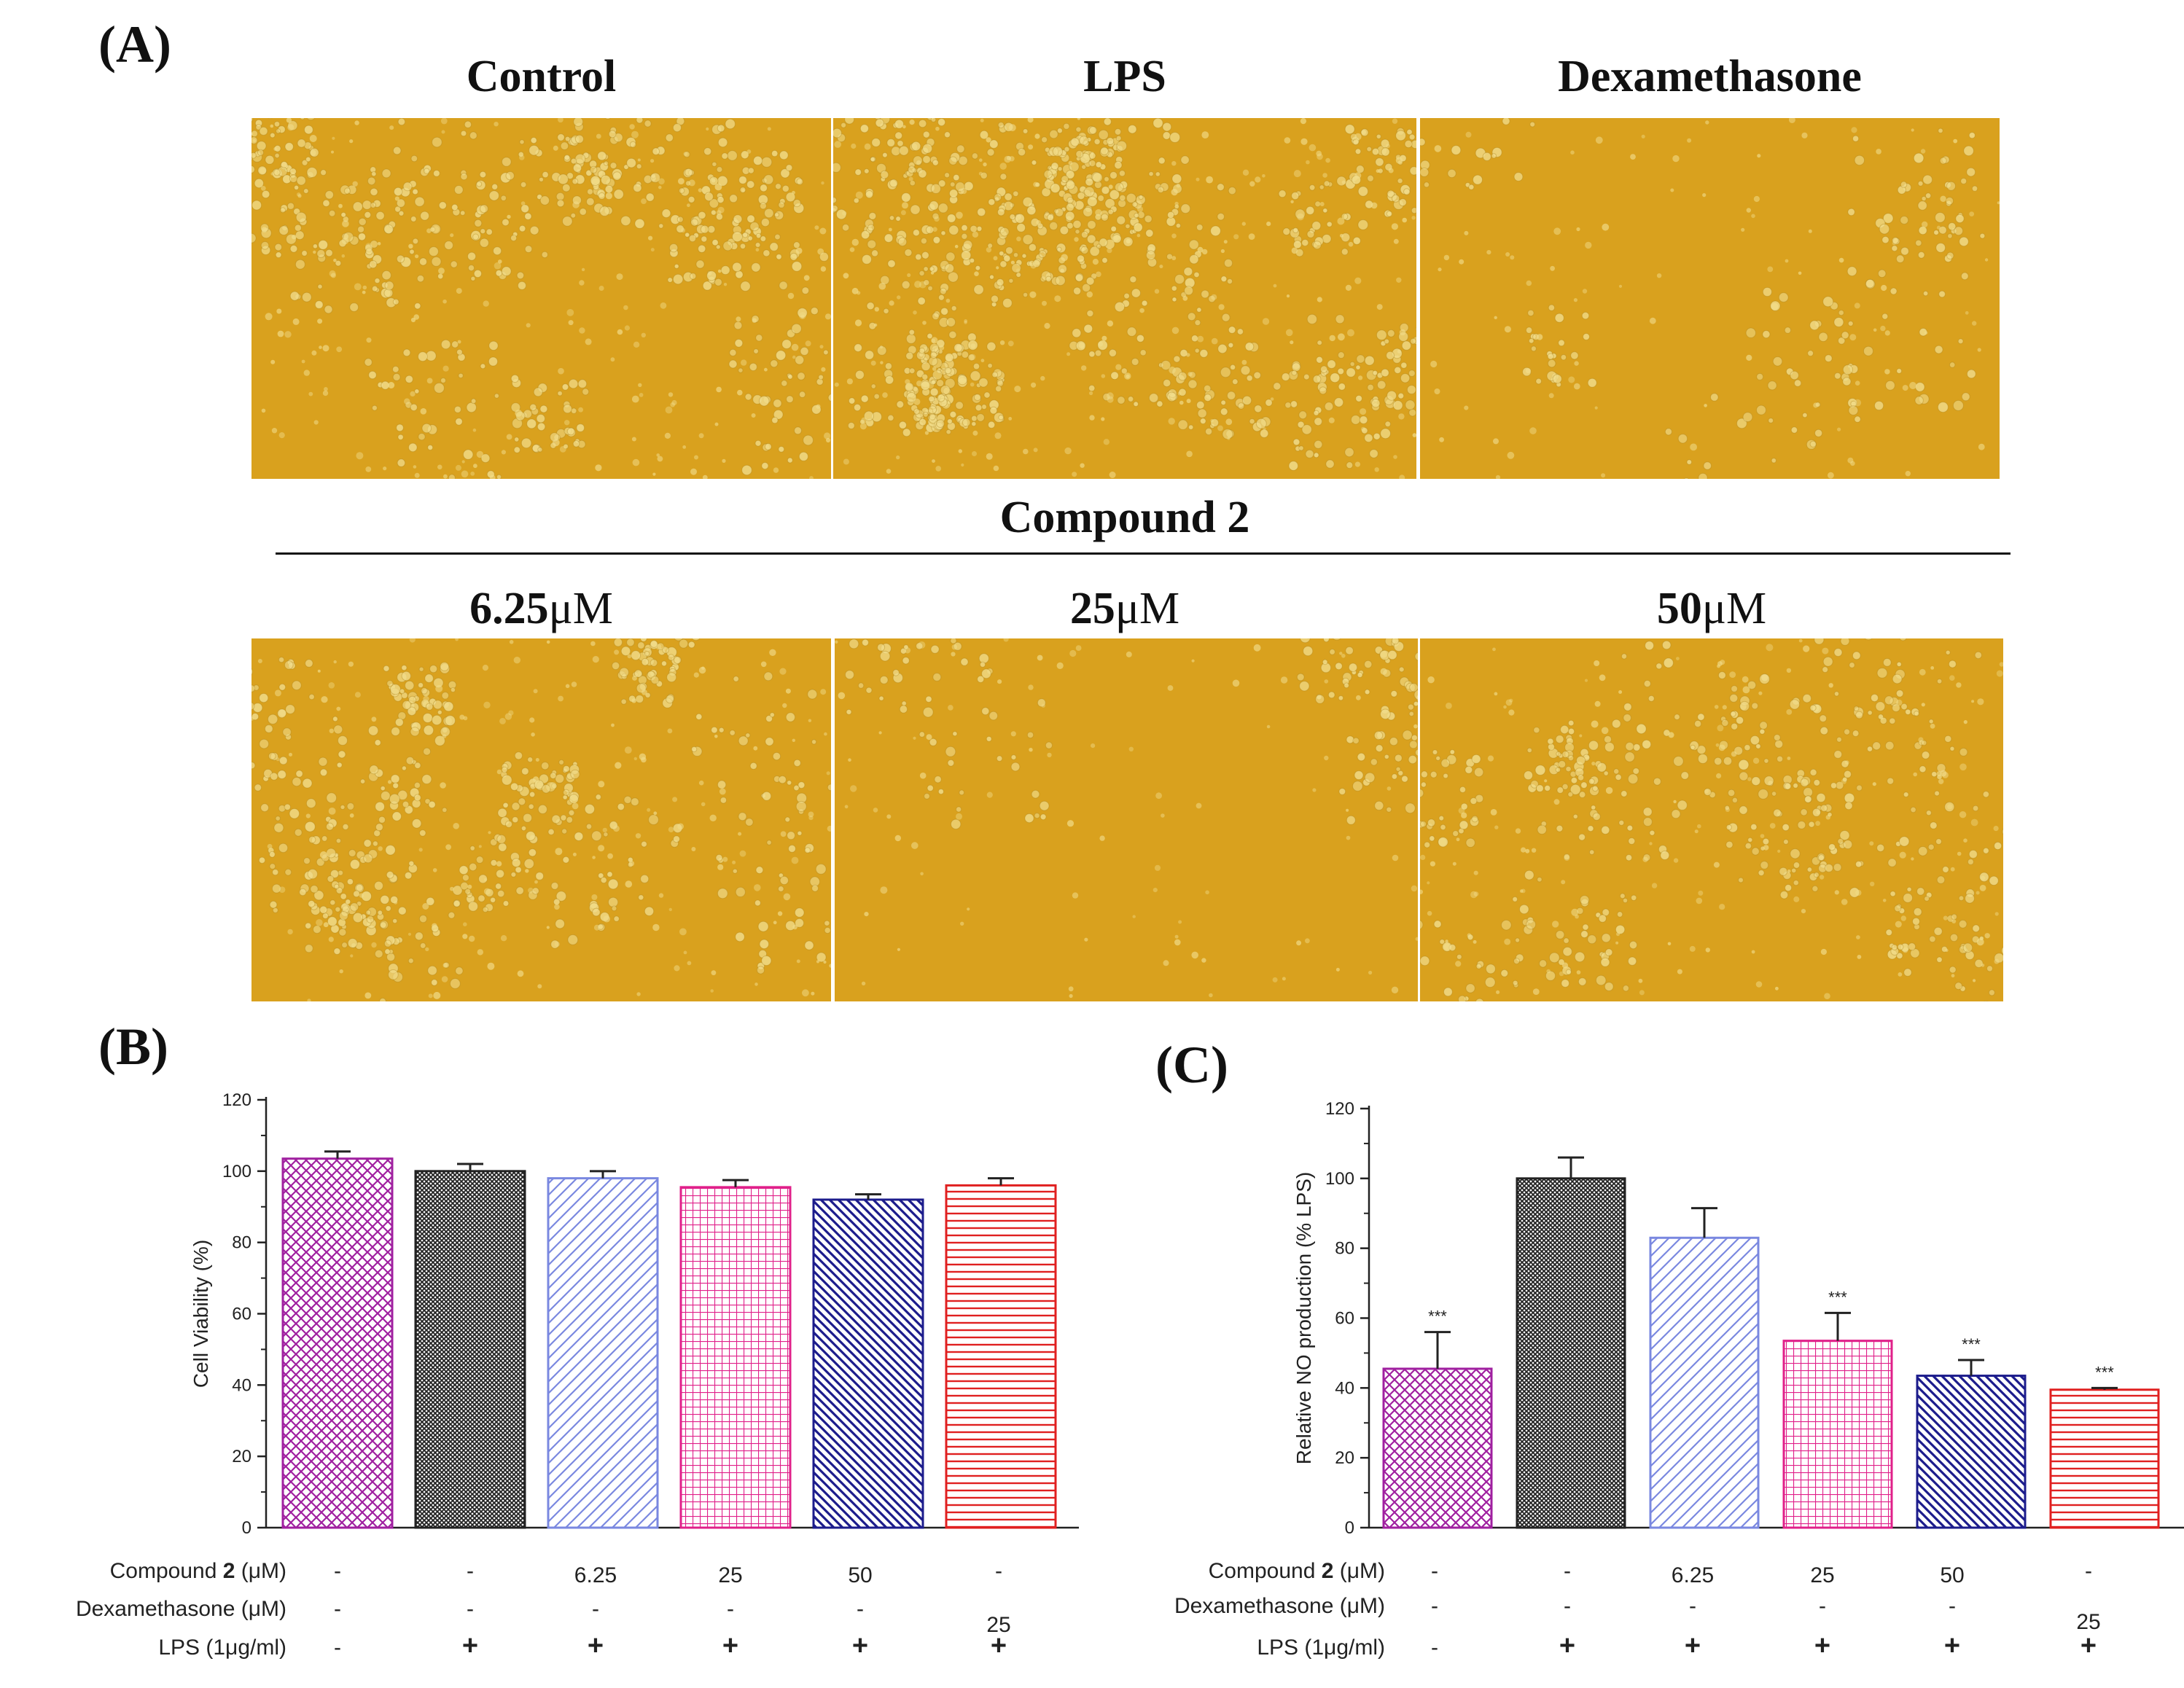 This screenshot has height=1688, width=2184. I want to click on micrograph-dexamethasone, so click(1710, 298).